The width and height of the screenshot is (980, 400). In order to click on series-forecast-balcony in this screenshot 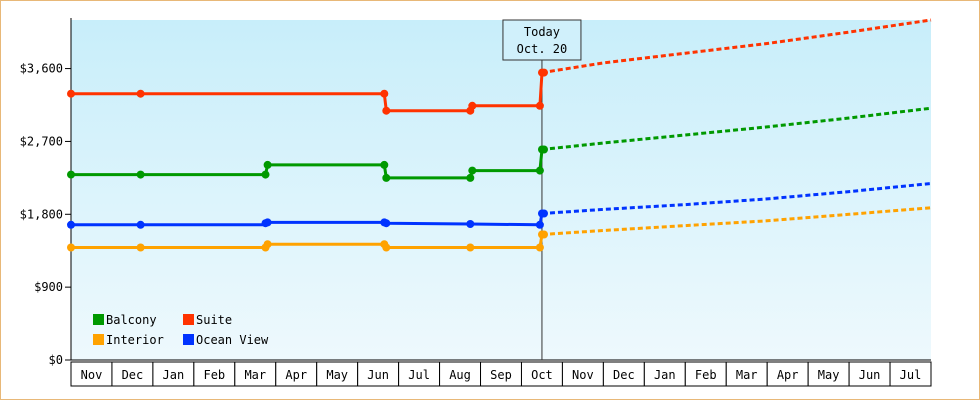, I will do `click(736, 128)`.